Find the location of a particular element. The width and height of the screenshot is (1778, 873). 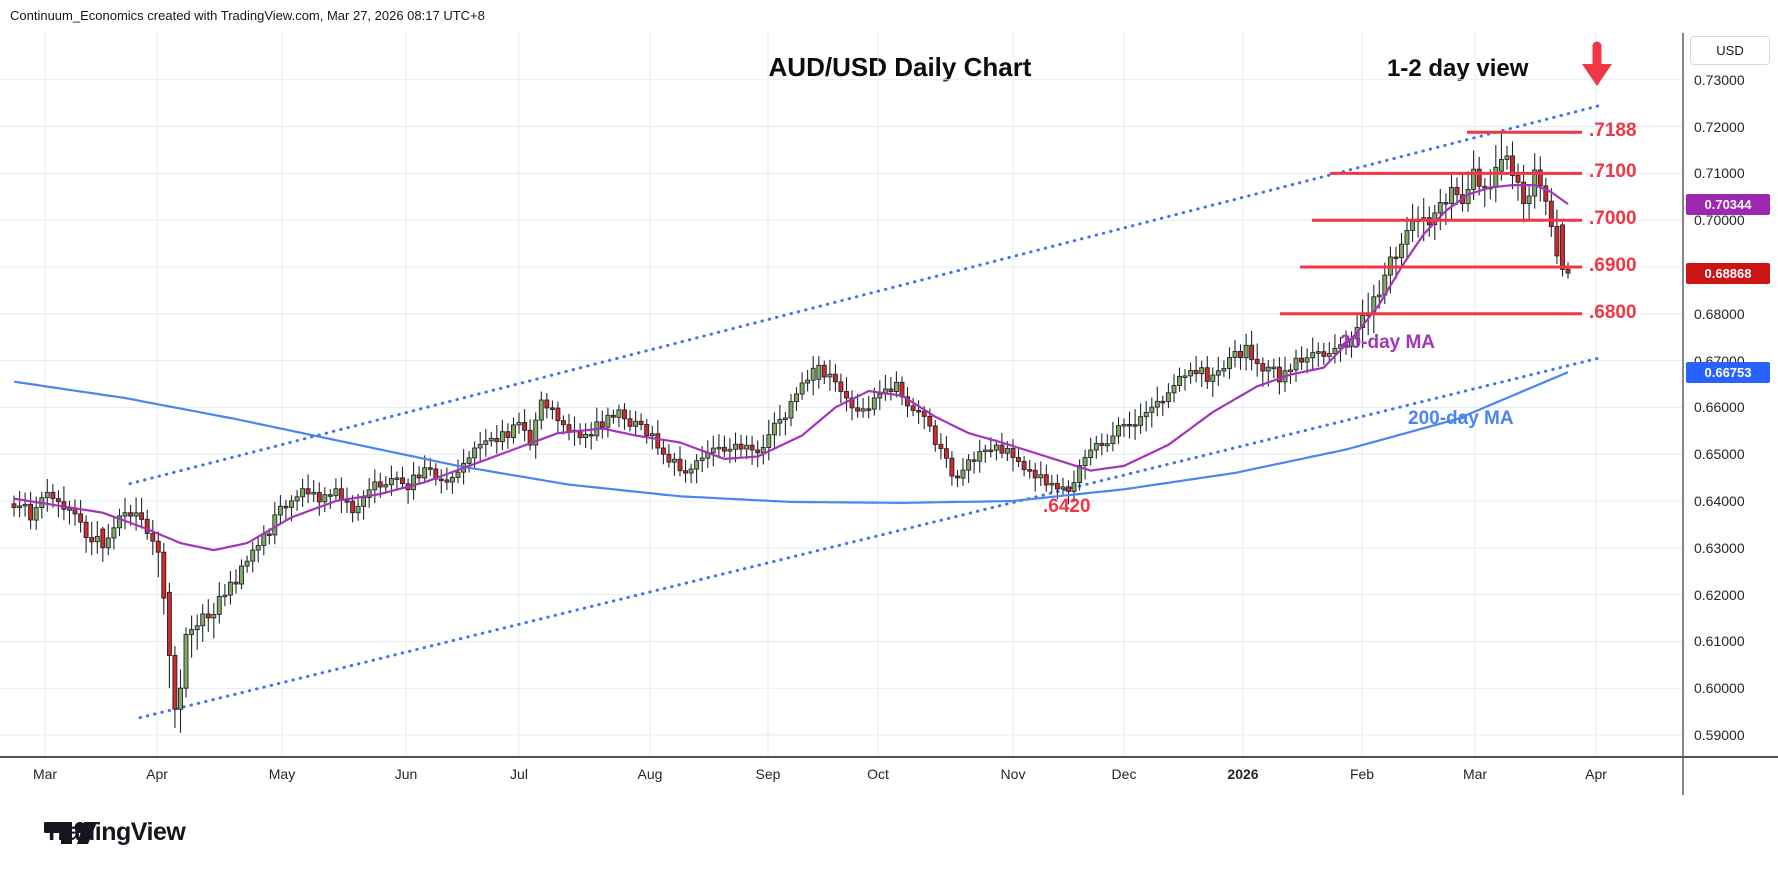

price-tick-label: 0.72000 is located at coordinates (1719, 126).